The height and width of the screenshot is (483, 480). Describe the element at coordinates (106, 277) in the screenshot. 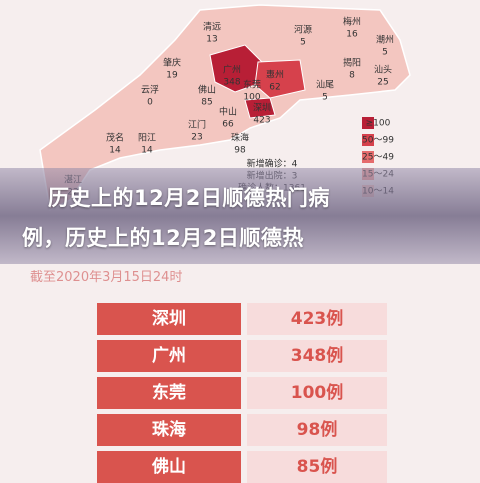

I see `date: 截至2020年3月15日24时` at that location.